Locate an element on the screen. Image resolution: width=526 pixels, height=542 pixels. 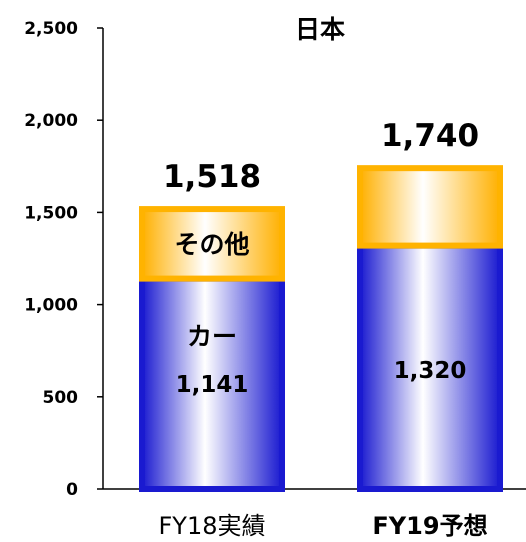
y-tick-label: 2,000 is located at coordinates (51, 121).